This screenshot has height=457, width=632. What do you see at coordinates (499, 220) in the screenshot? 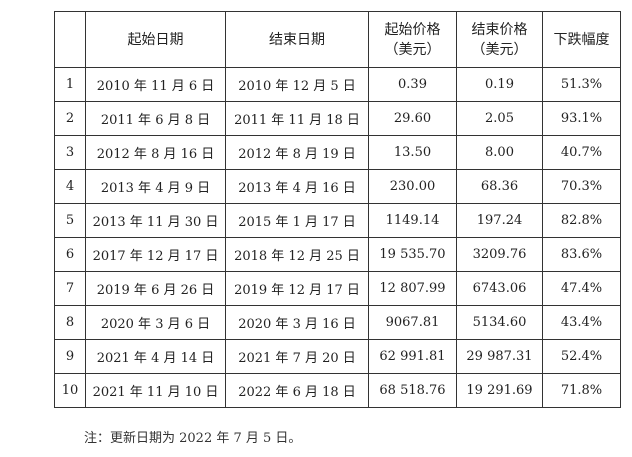
I see `row-end-price: 197.24` at bounding box center [499, 220].